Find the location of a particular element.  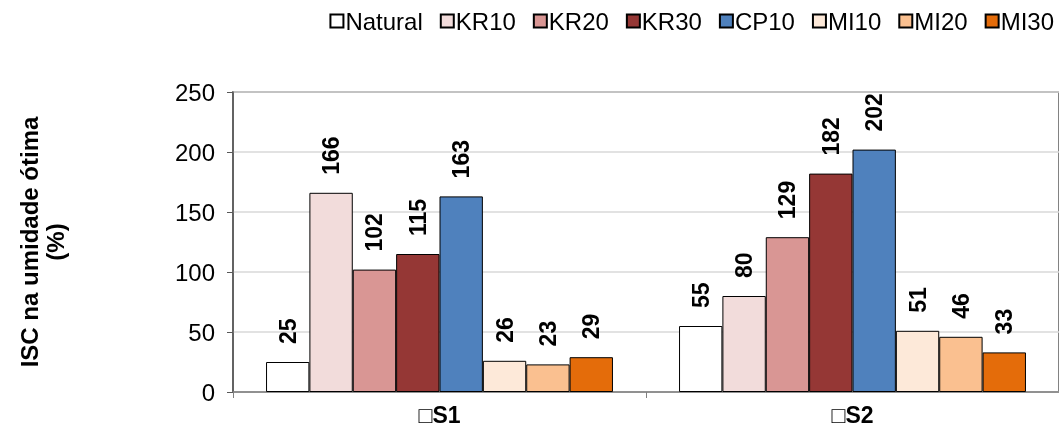

data-label: 115 is located at coordinates (417, 217).